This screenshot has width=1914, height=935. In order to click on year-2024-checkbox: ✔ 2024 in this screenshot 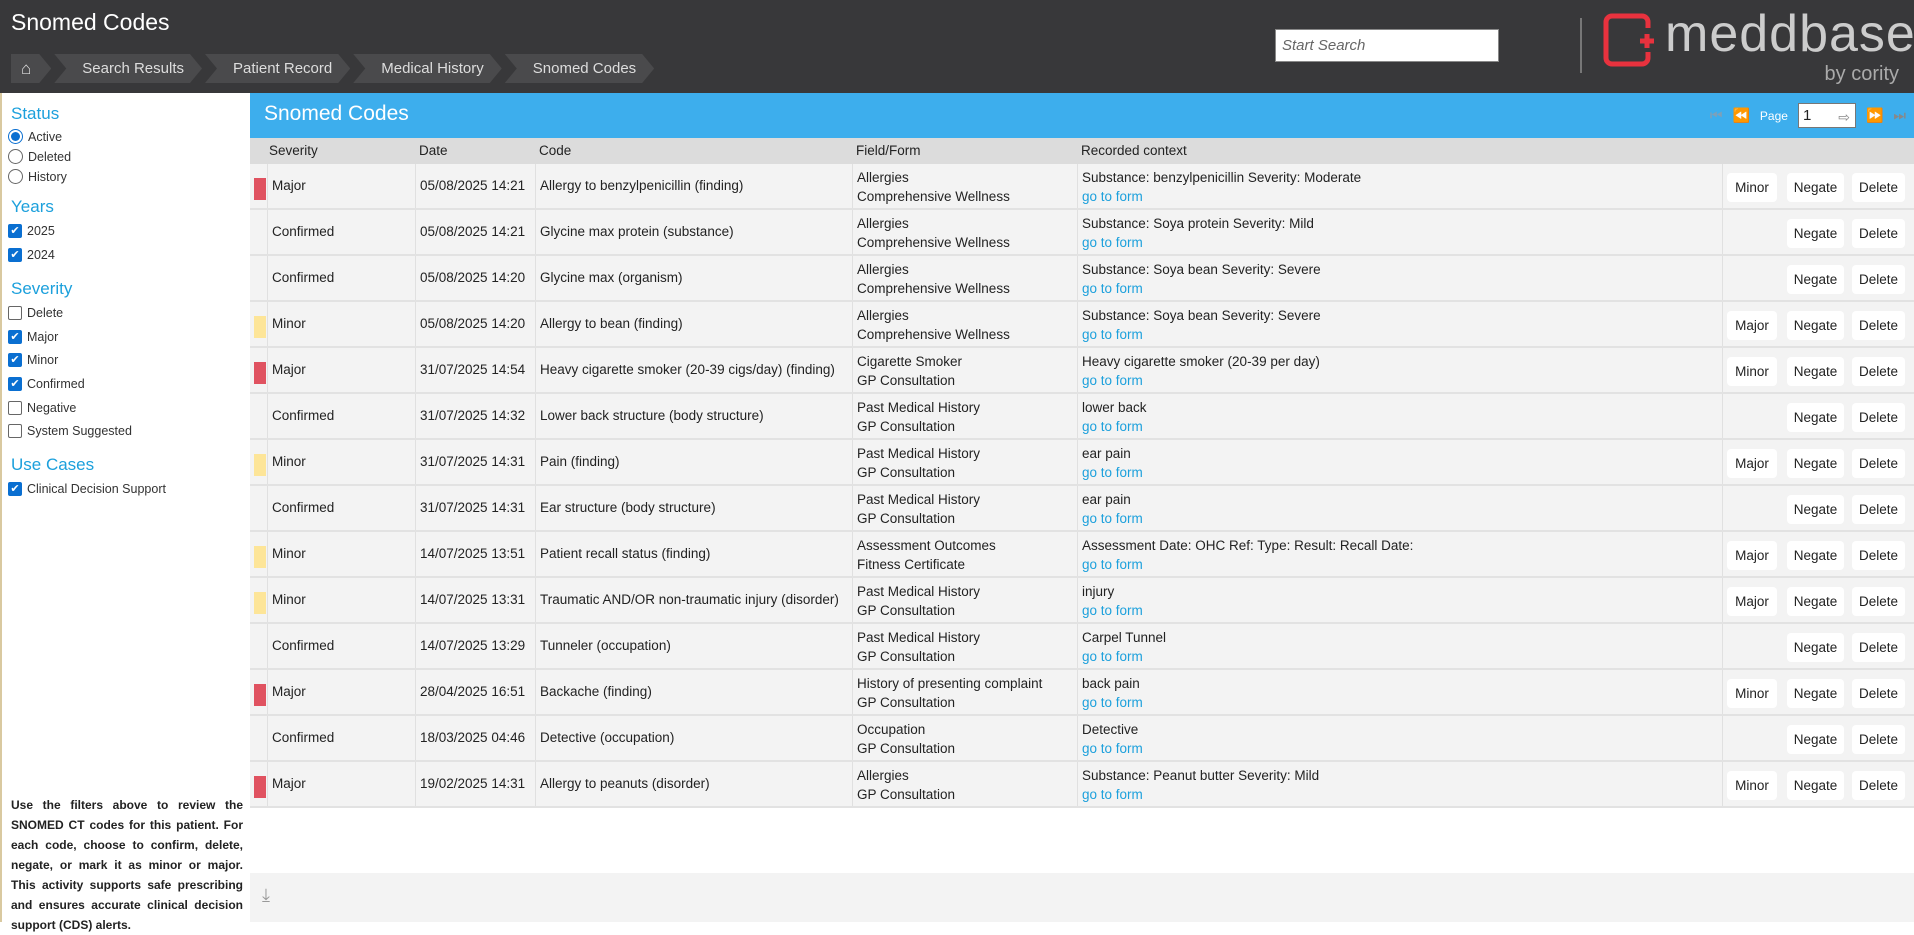, I will do `click(31, 255)`.